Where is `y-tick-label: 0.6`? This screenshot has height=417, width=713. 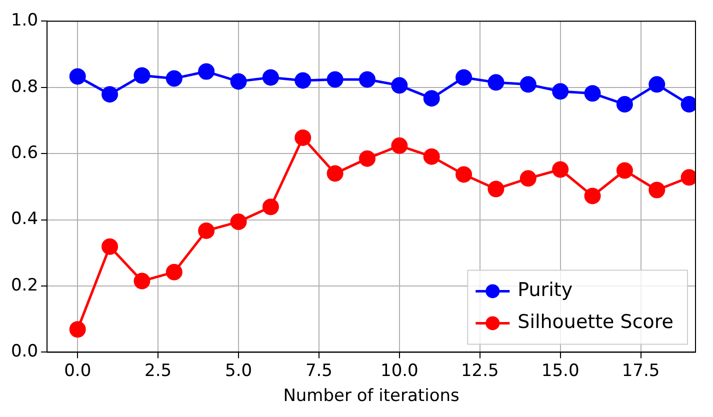 y-tick-label: 0.6 is located at coordinates (24, 153).